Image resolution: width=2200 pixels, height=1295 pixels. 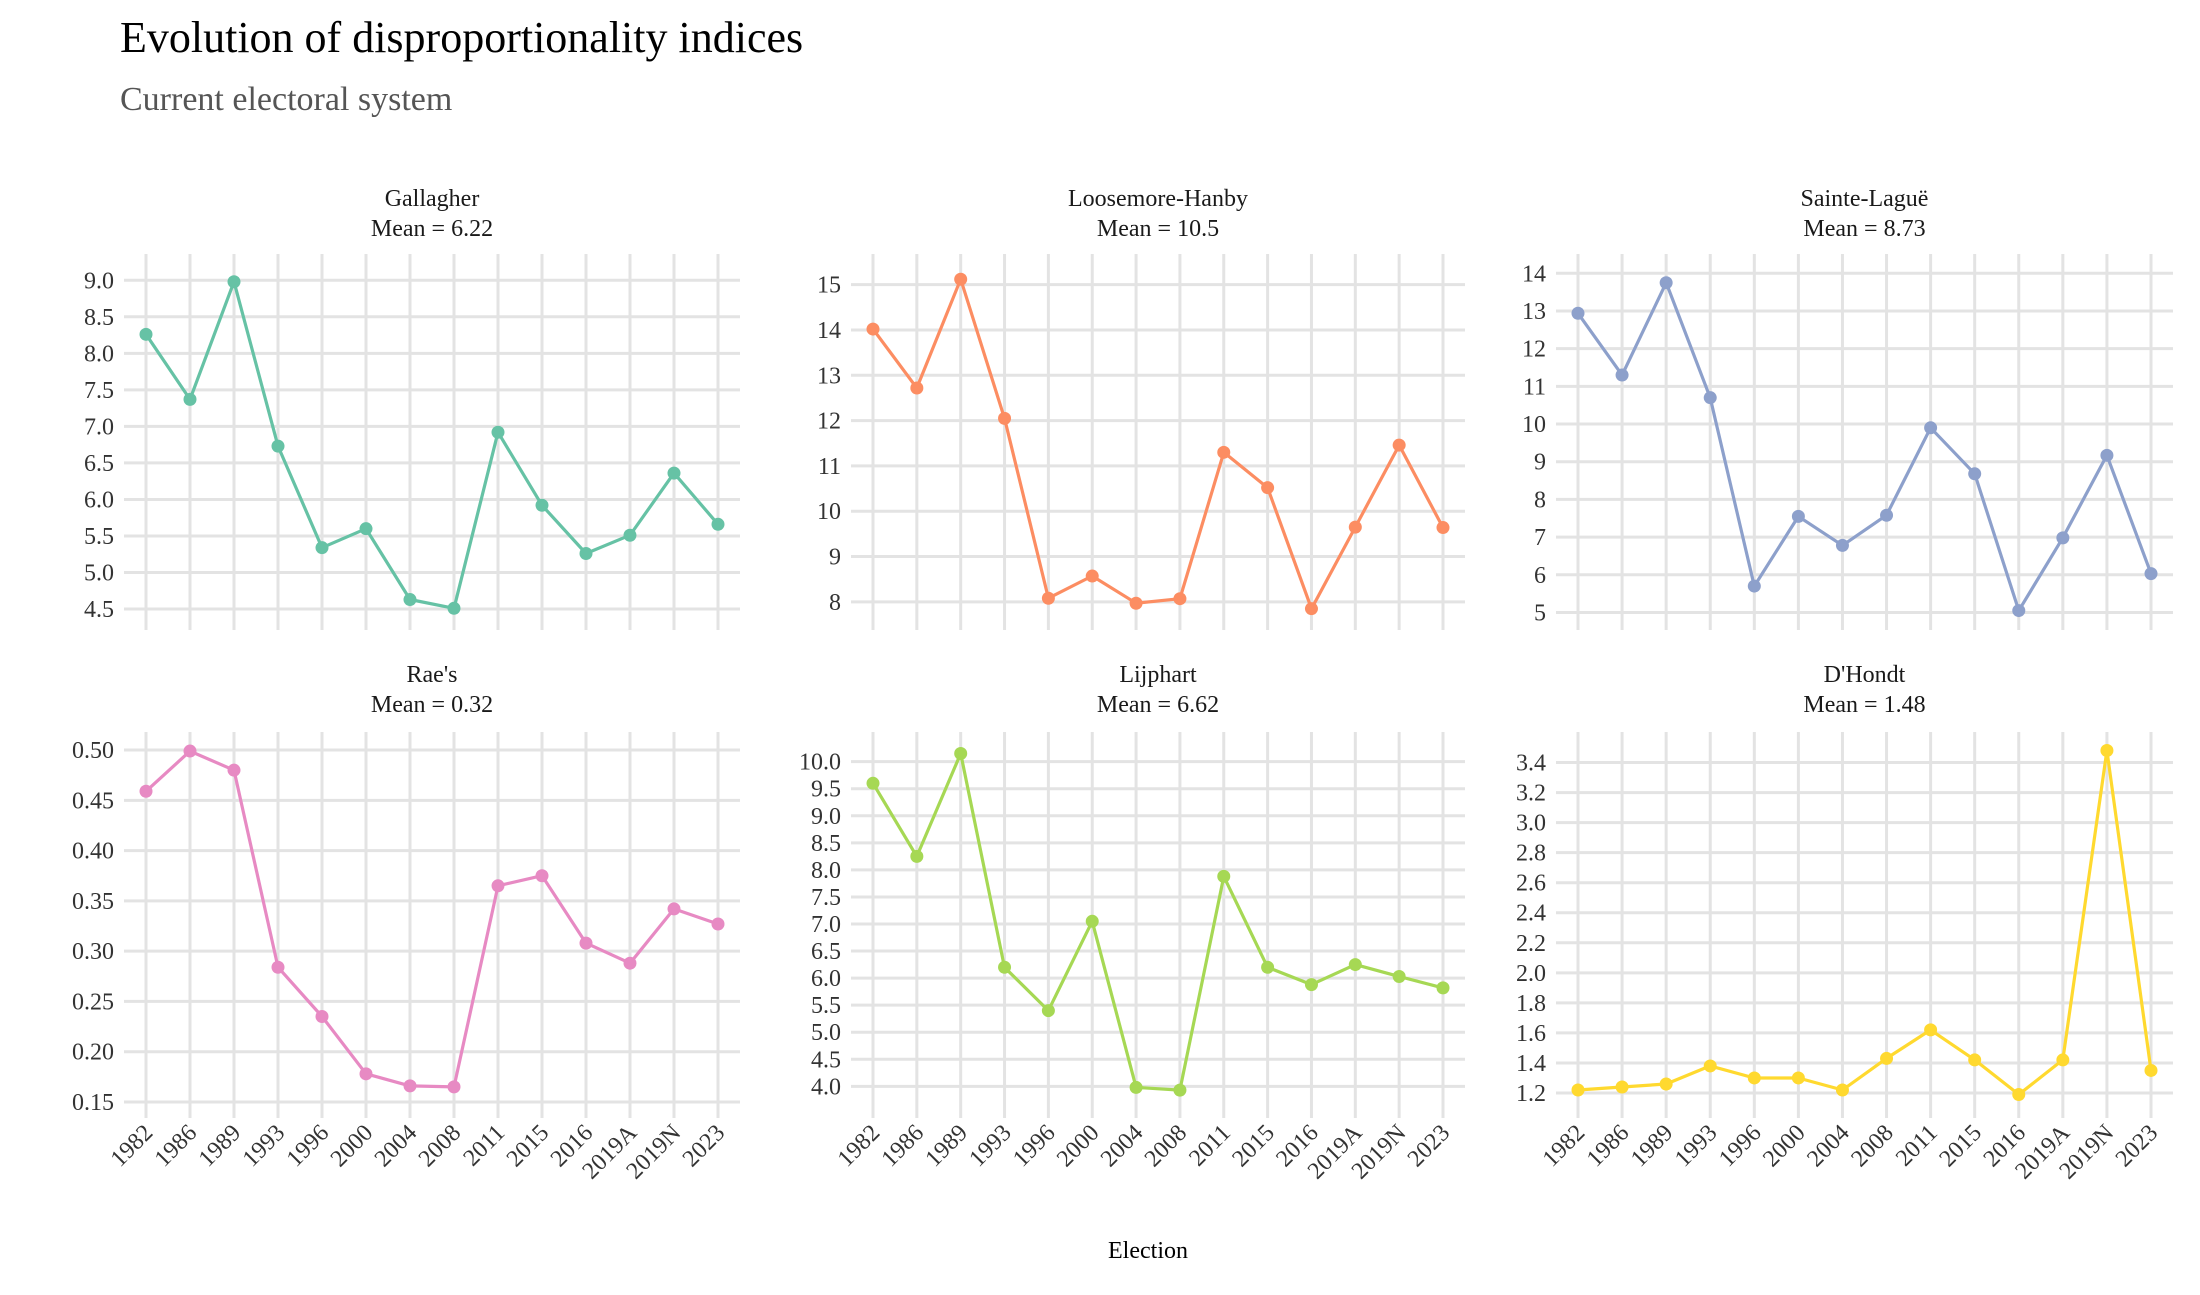 What do you see at coordinates (99, 318) in the screenshot?
I see `y-tick-label: 8.5` at bounding box center [99, 318].